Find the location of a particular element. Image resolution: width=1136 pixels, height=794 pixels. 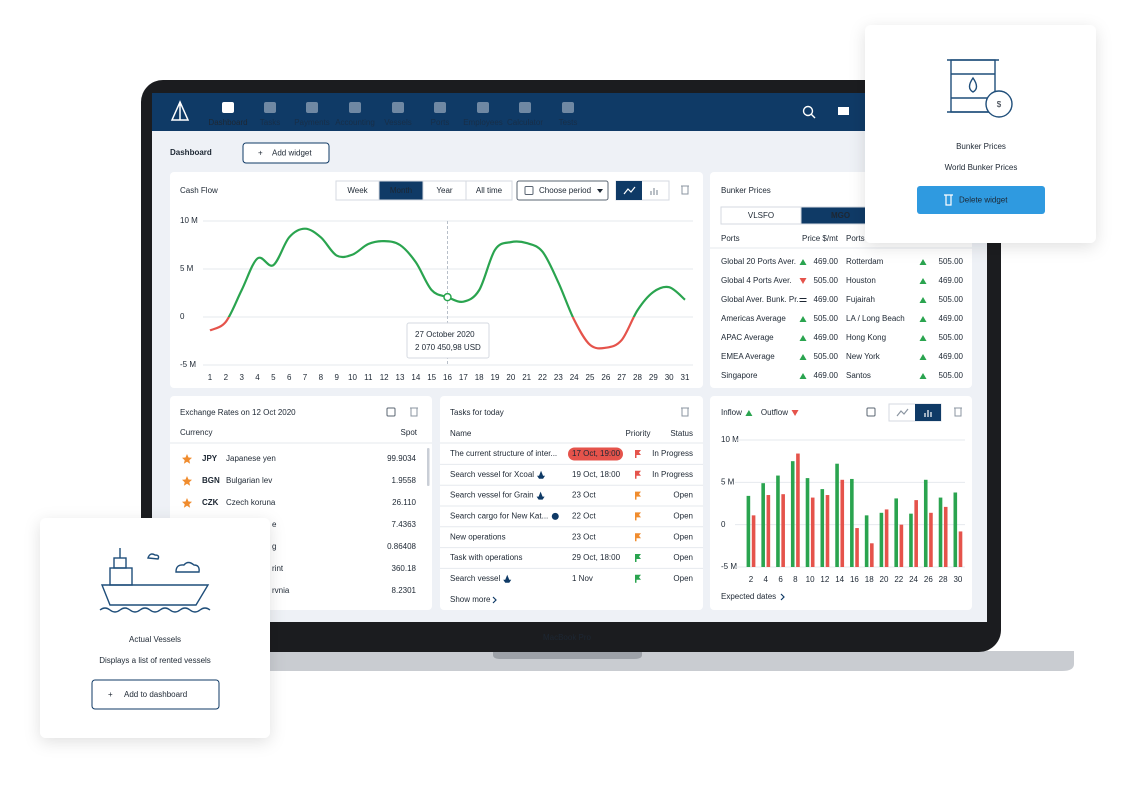

legend-marker is located at coordinates (795, 413).